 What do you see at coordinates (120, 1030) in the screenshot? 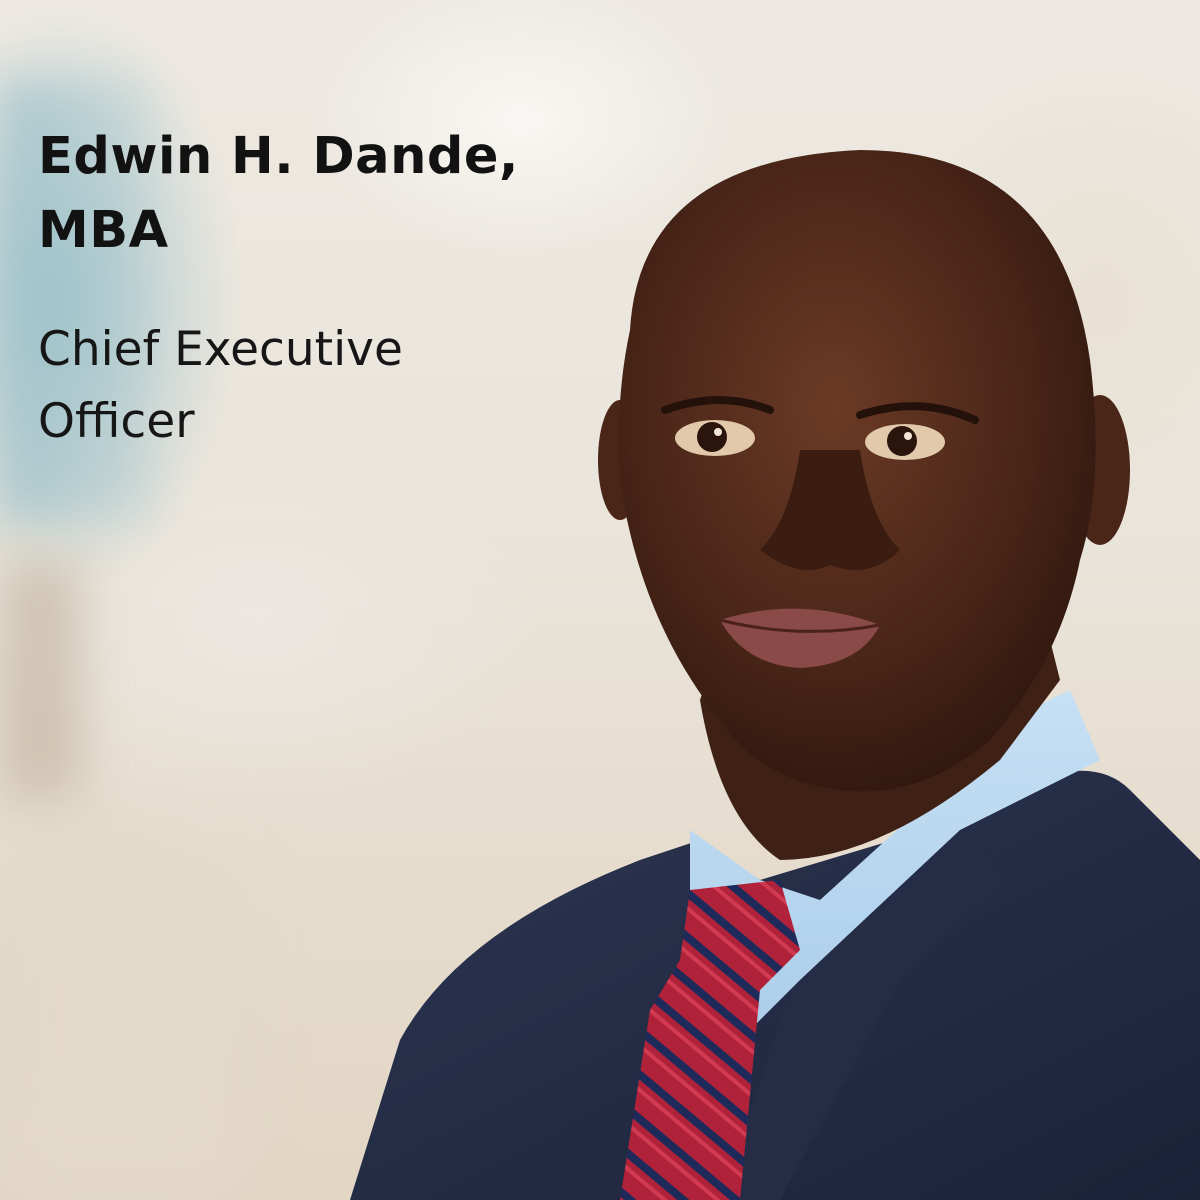
I see `background-floor-blur` at bounding box center [120, 1030].